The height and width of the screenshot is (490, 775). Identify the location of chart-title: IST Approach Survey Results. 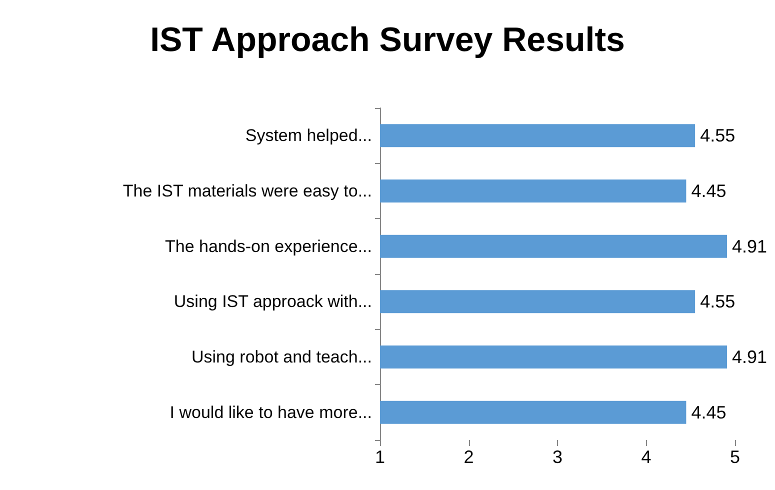
(387, 40).